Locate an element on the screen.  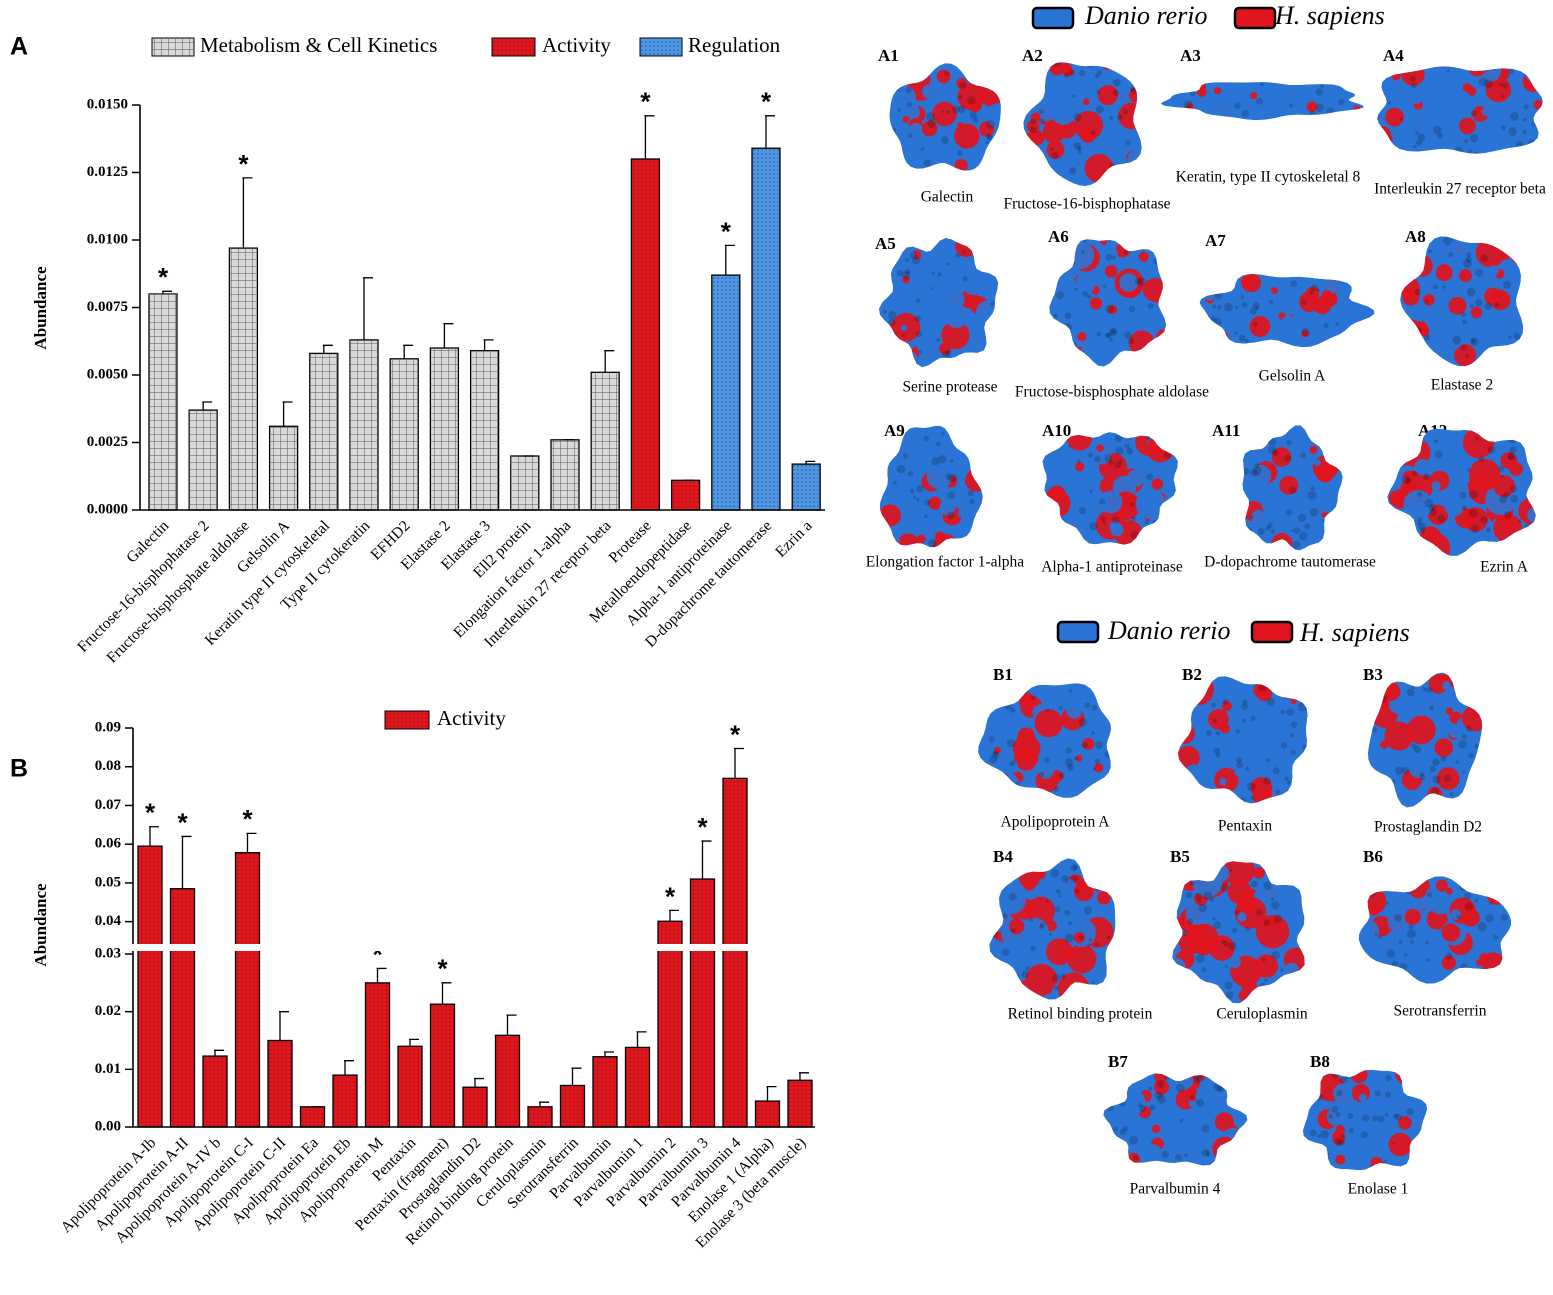
legend-swatch is located at coordinates (1078, 632).